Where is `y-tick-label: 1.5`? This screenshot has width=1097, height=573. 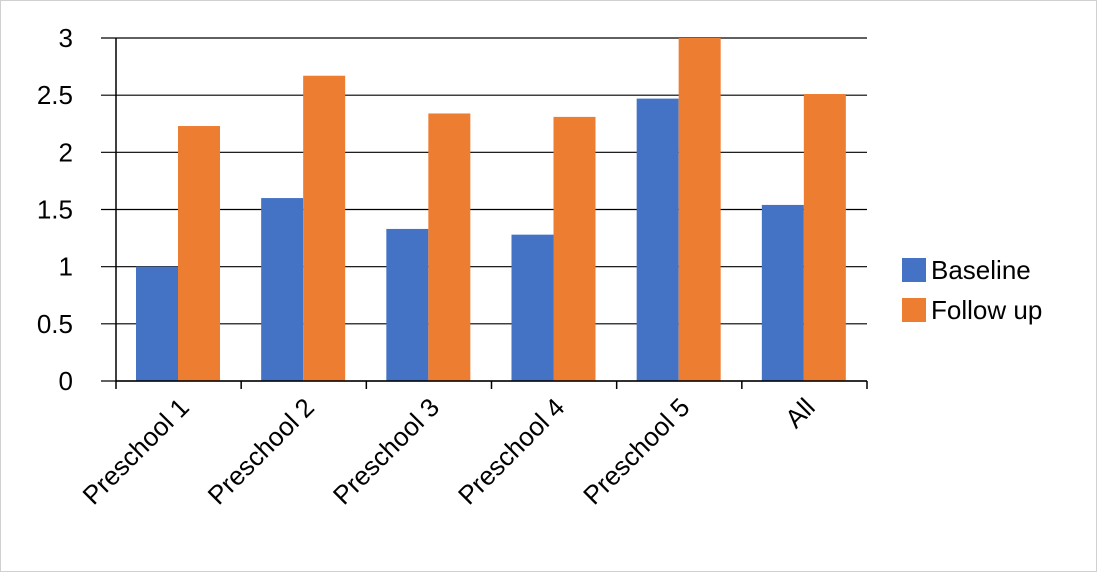 y-tick-label: 1.5 is located at coordinates (55, 210).